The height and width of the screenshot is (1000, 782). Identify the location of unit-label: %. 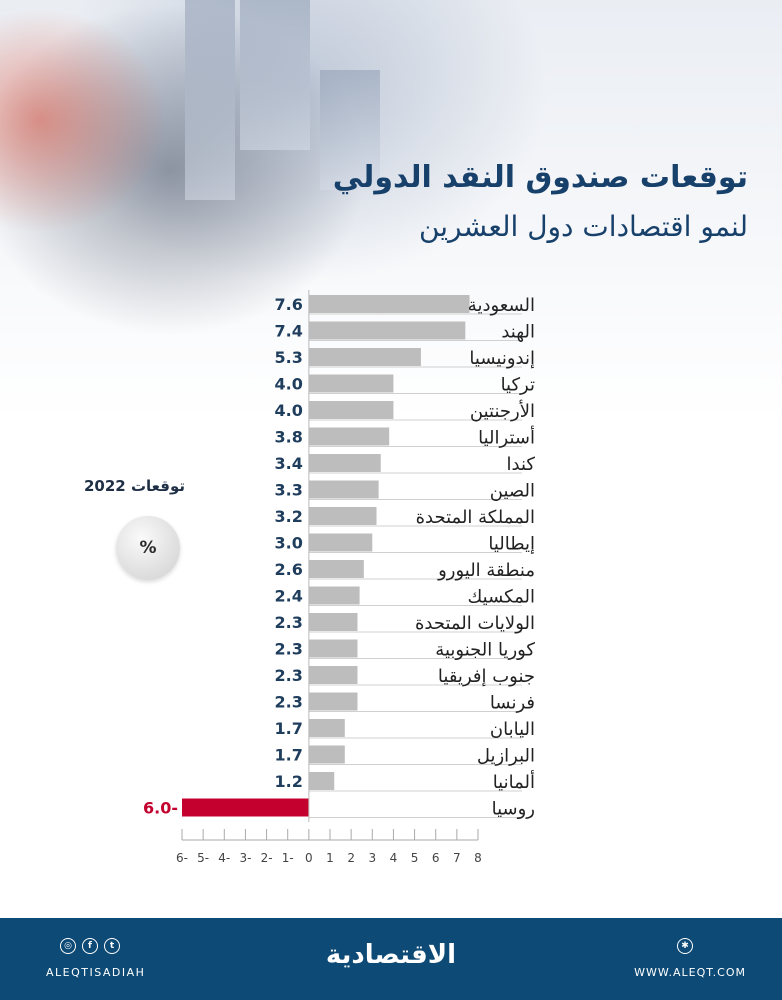
(148, 548).